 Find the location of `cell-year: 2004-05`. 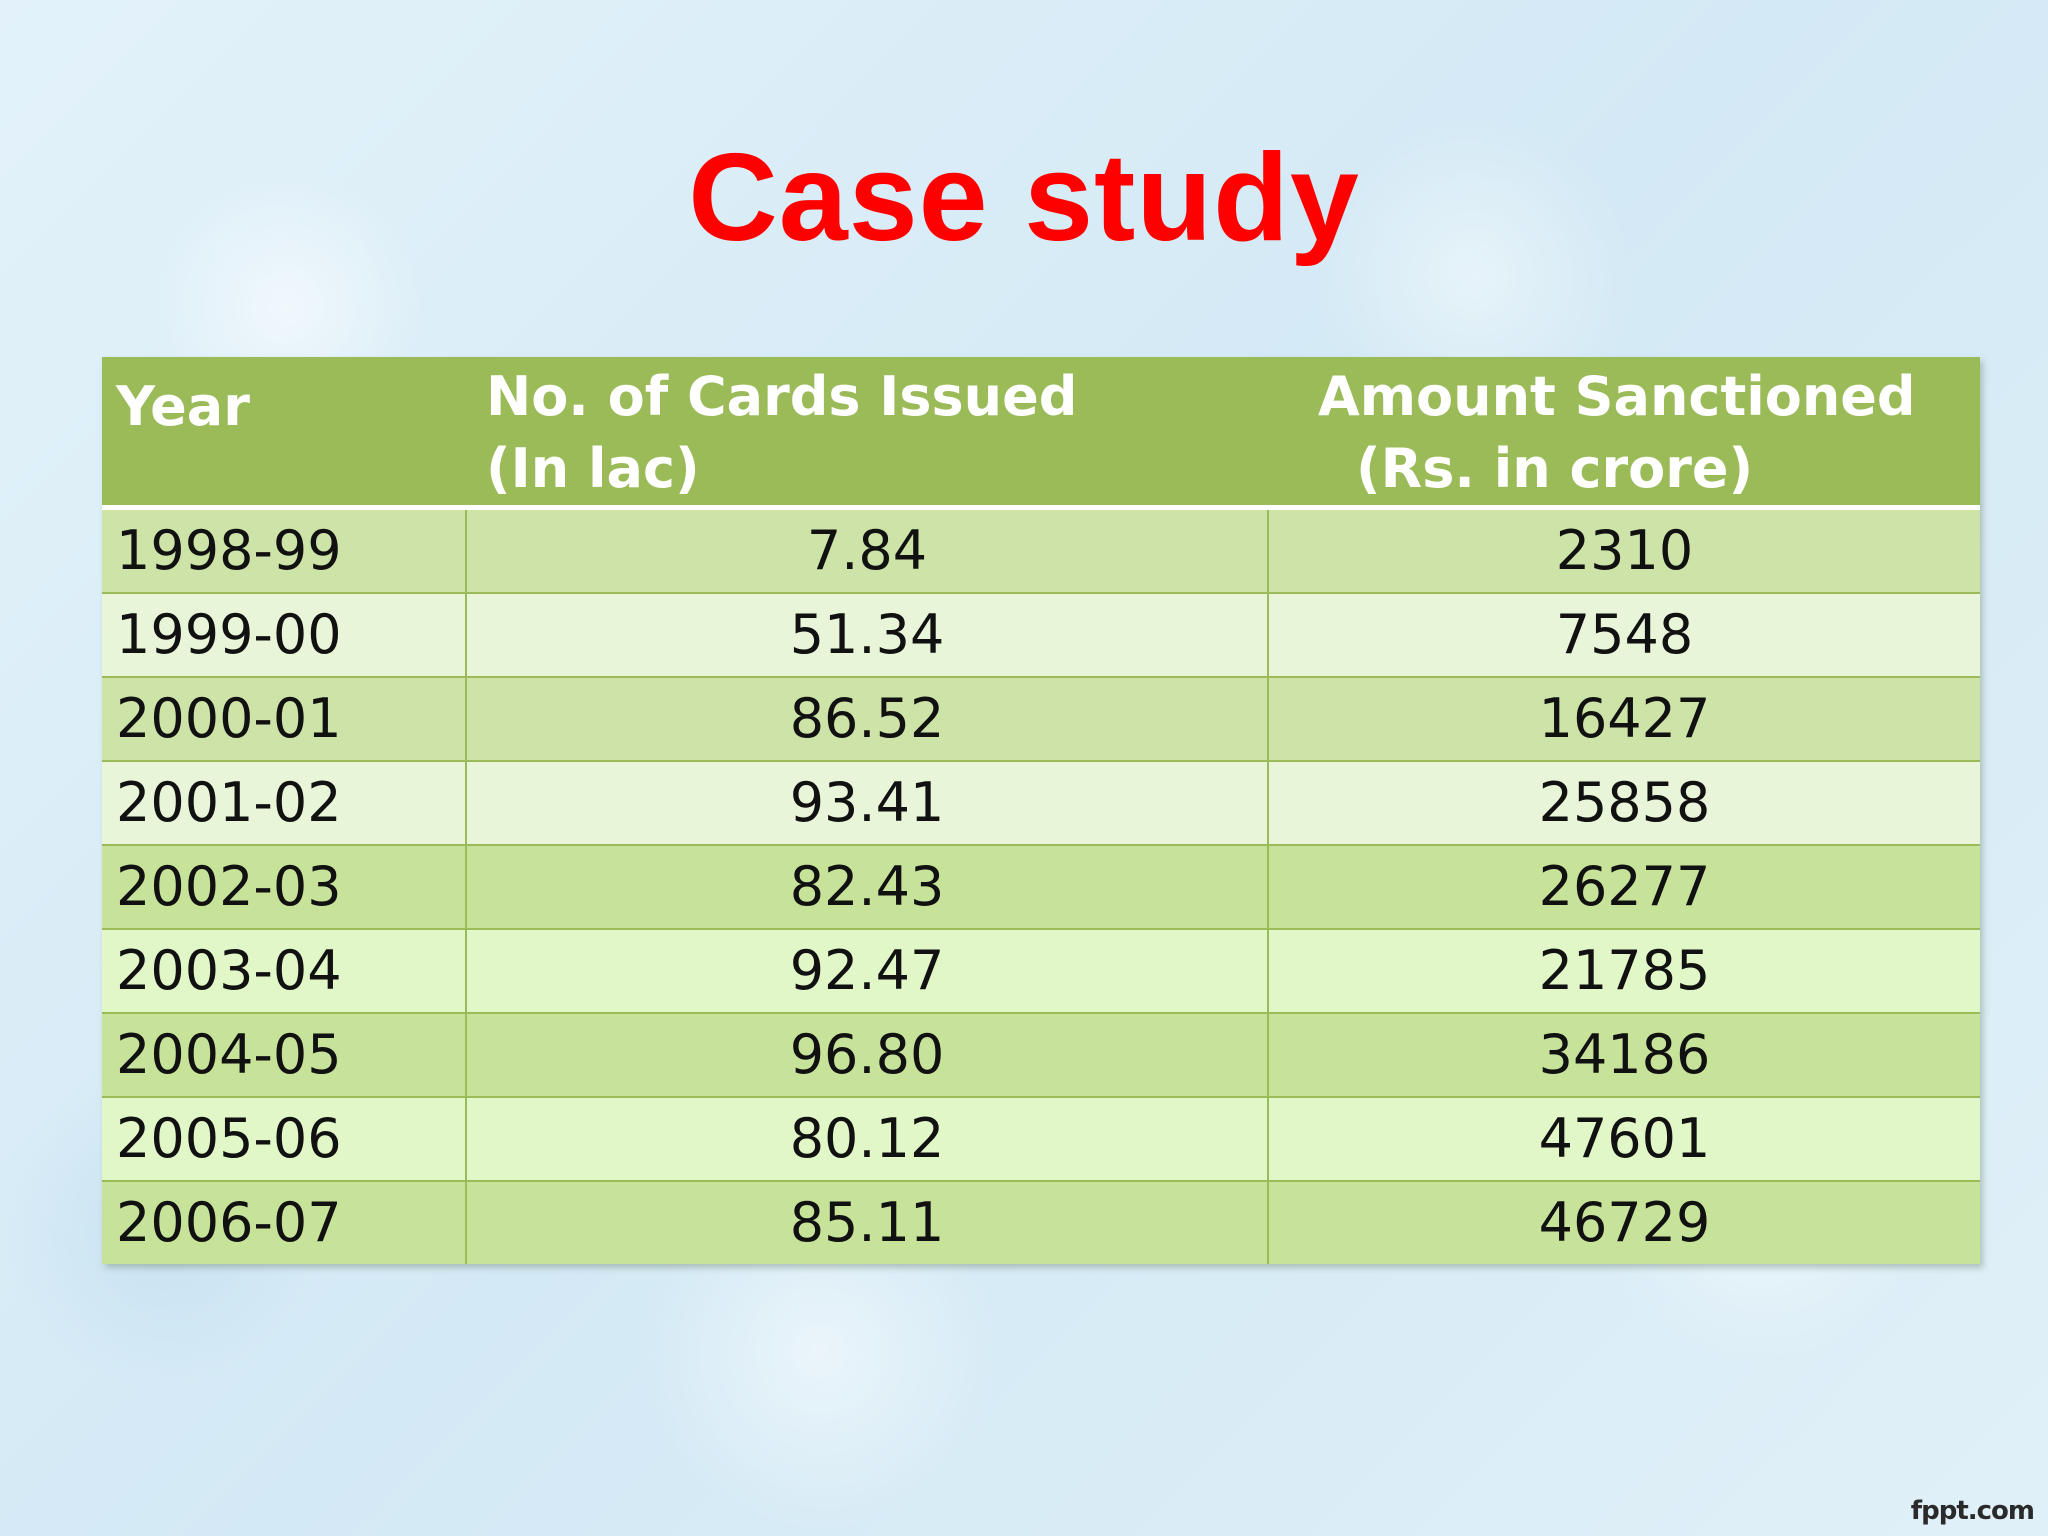

cell-year: 2004-05 is located at coordinates (284, 1054).